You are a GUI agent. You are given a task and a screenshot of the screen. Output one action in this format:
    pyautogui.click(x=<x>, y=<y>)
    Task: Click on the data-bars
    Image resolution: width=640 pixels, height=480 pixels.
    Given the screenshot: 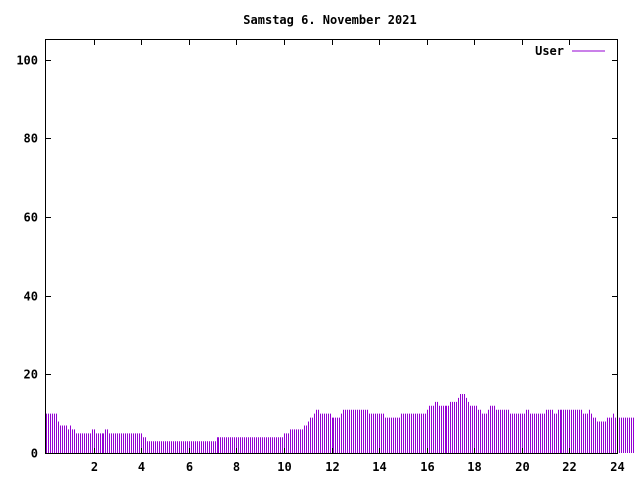 What is the action you would take?
    pyautogui.click(x=340, y=423)
    